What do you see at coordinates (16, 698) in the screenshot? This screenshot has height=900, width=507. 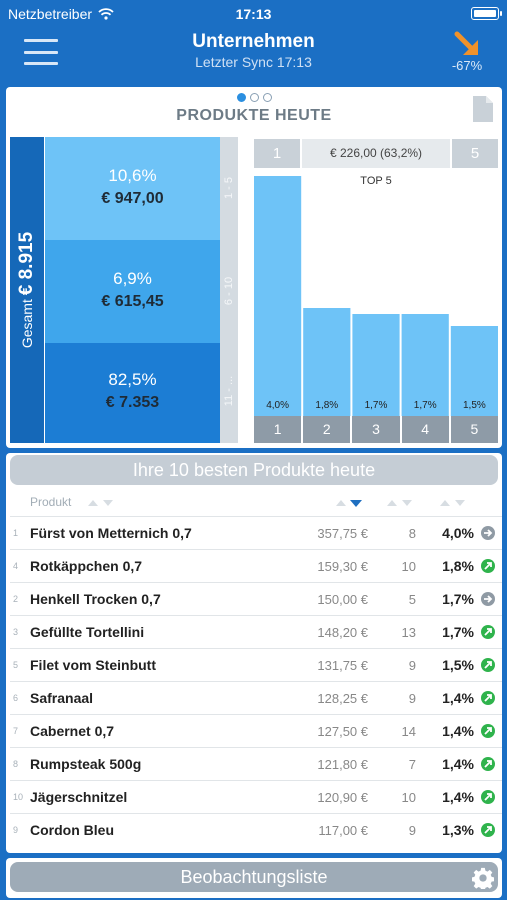 I see `row-rank: 6` at bounding box center [16, 698].